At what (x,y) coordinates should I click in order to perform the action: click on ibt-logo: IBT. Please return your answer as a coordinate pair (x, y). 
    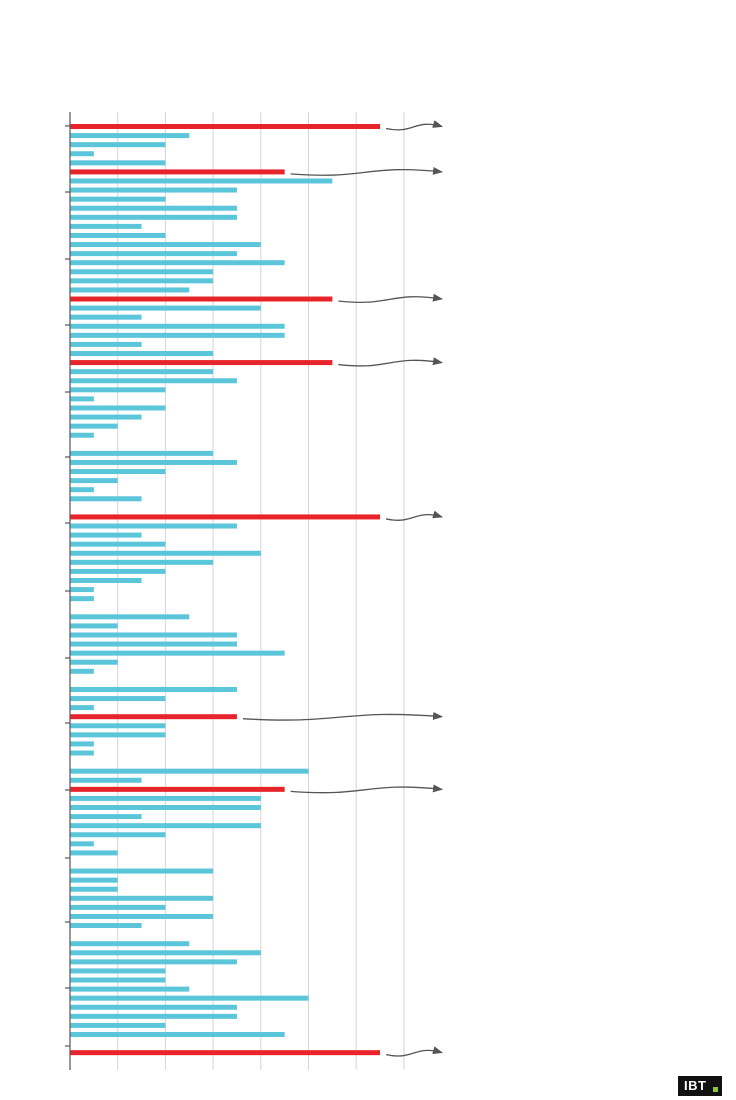
    Looking at the image, I should click on (700, 1086).